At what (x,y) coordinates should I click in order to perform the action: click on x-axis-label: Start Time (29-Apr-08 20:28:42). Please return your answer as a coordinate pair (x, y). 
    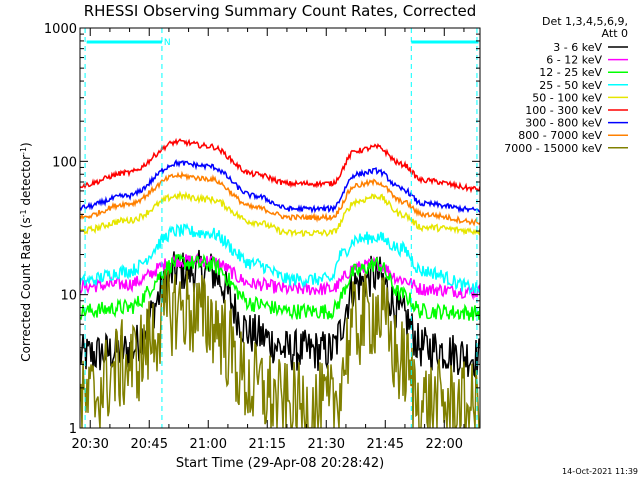
    Looking at the image, I should click on (280, 463).